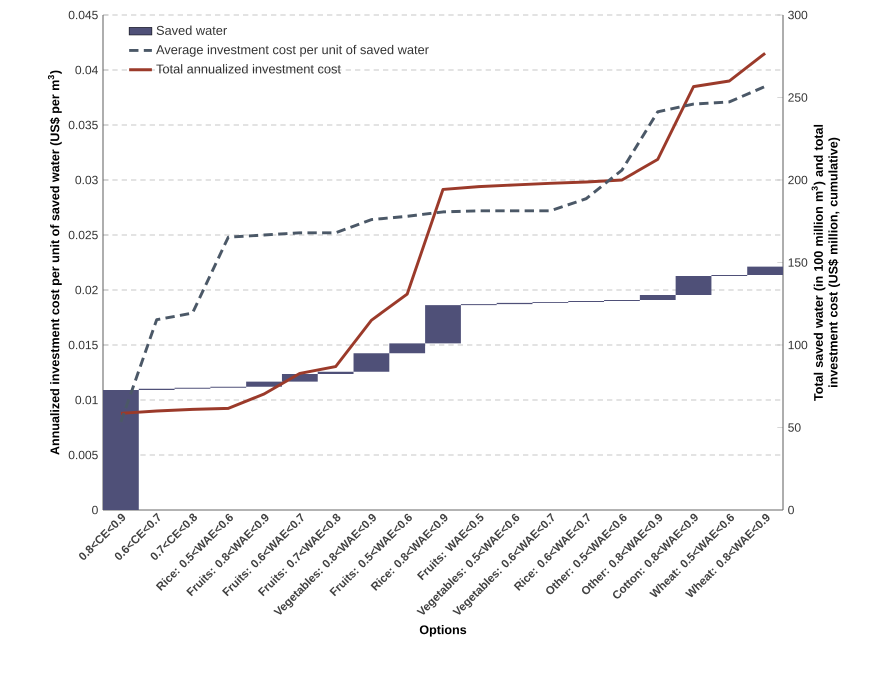 The image size is (875, 683). What do you see at coordinates (83, 125) in the screenshot?
I see `y-tick-label: 0.035` at bounding box center [83, 125].